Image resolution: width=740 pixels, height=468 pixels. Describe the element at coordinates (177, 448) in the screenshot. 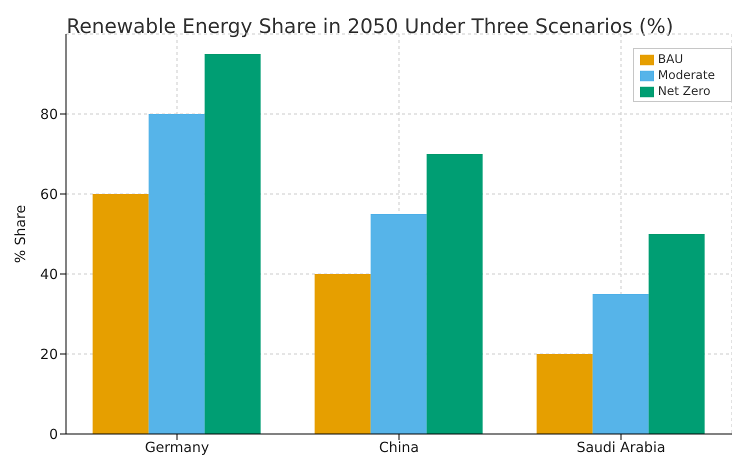

I see `x-tick-label: Germany` at that location.